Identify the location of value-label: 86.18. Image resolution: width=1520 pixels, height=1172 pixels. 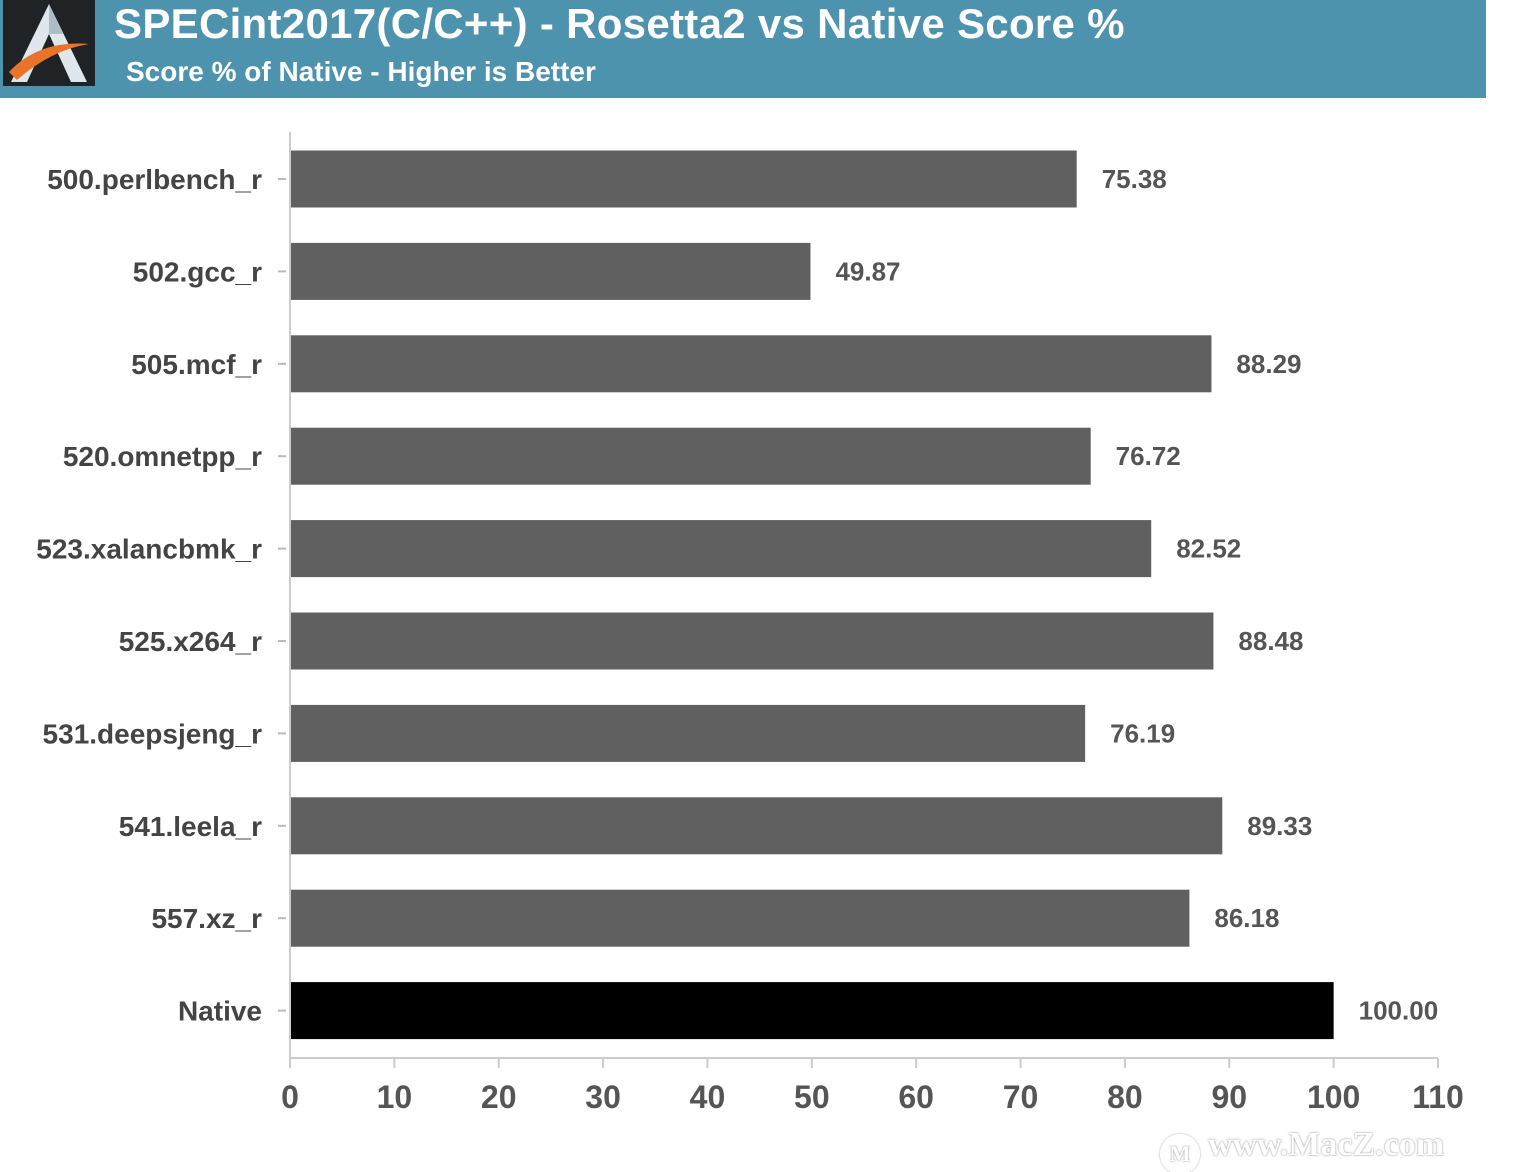
(1246, 918).